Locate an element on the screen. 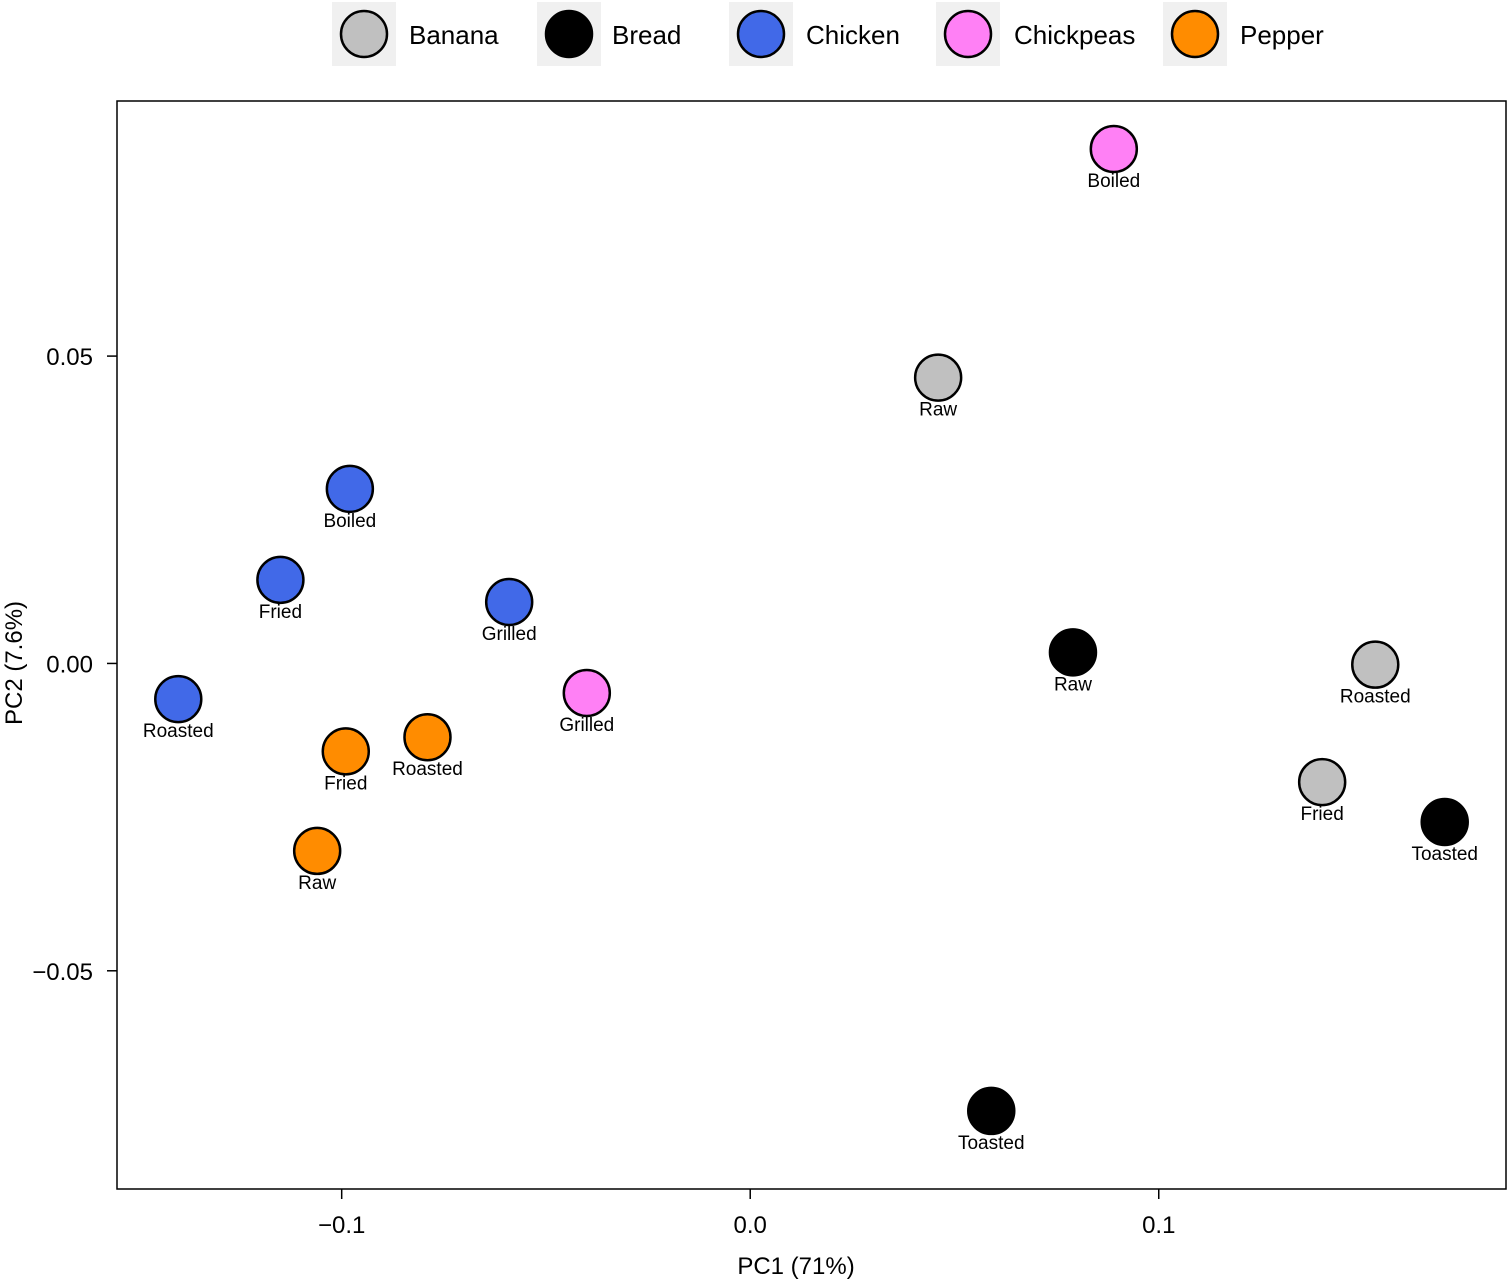 Image resolution: width=1507 pixels, height=1281 pixels. bread-point-label: Raw is located at coordinates (1073, 684).